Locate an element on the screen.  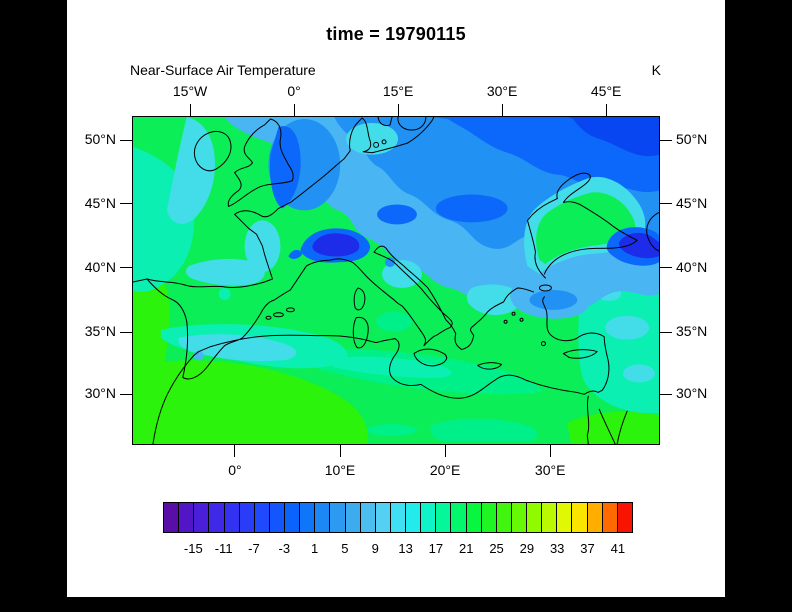
colorbar-tick-label: 1 is located at coordinates (314, 548).